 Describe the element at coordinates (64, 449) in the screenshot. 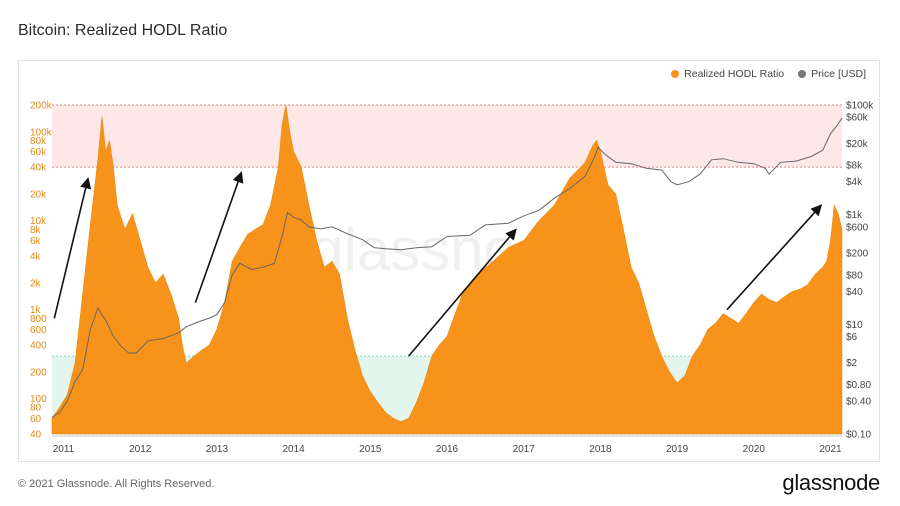

I see `x-tick-label: 2011` at that location.